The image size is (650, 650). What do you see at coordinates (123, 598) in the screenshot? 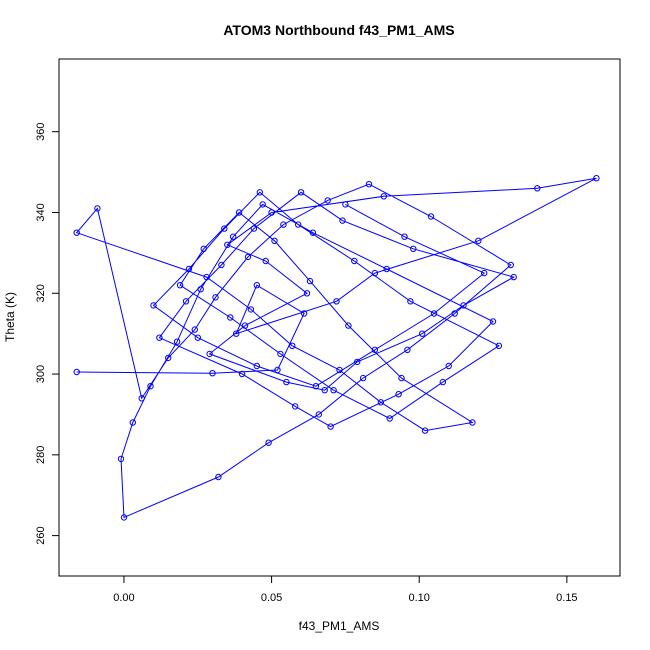
I see `x-tick-label: 0.00` at bounding box center [123, 598].